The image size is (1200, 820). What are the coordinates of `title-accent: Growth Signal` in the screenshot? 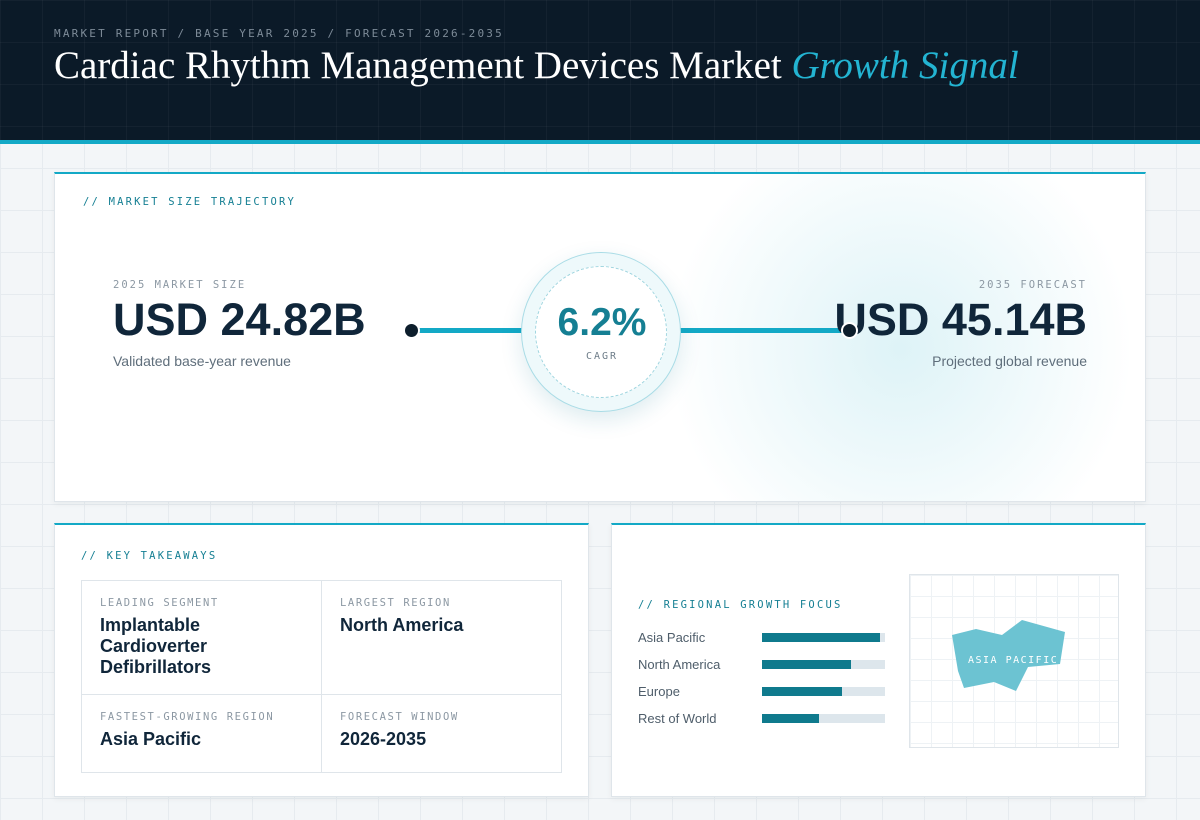 It's located at (905, 65).